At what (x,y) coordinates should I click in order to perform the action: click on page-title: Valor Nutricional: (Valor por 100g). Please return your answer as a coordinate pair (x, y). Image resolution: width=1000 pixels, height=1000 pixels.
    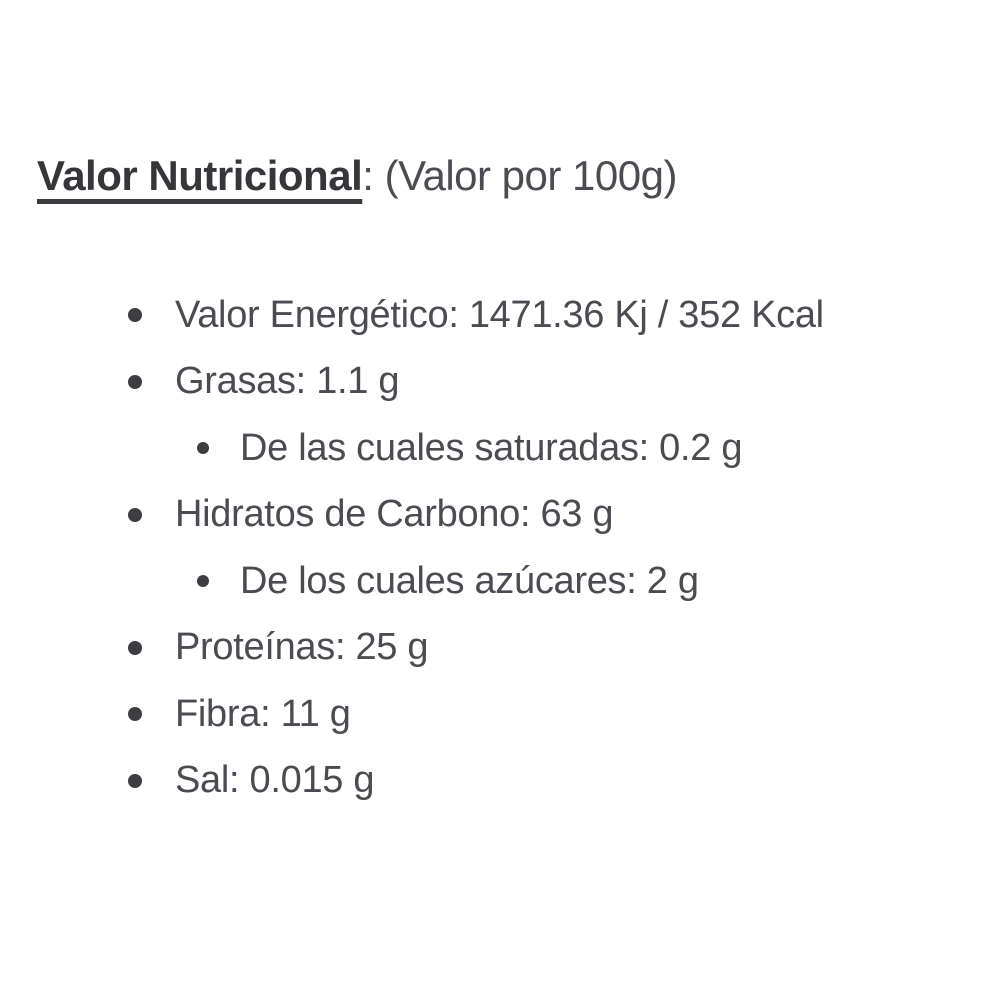
    Looking at the image, I should click on (357, 176).